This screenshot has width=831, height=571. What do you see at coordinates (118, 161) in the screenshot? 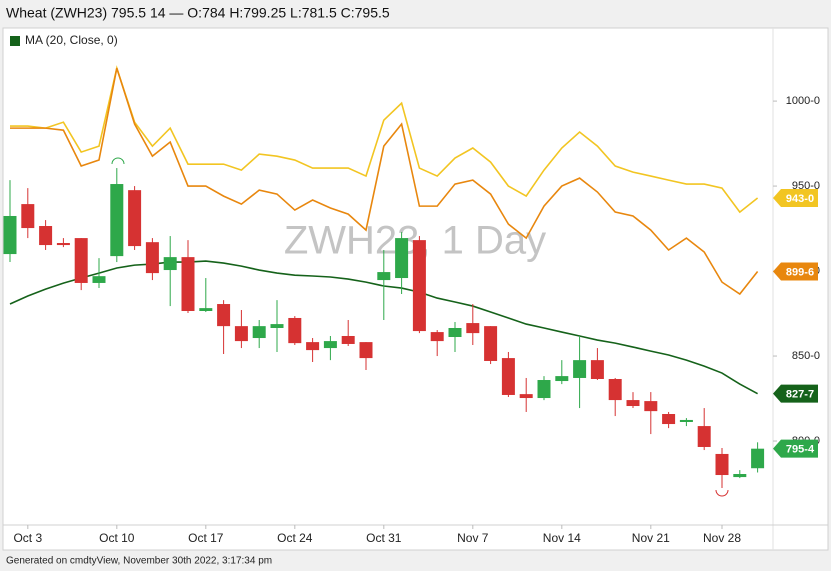
I see `high-marker` at bounding box center [118, 161].